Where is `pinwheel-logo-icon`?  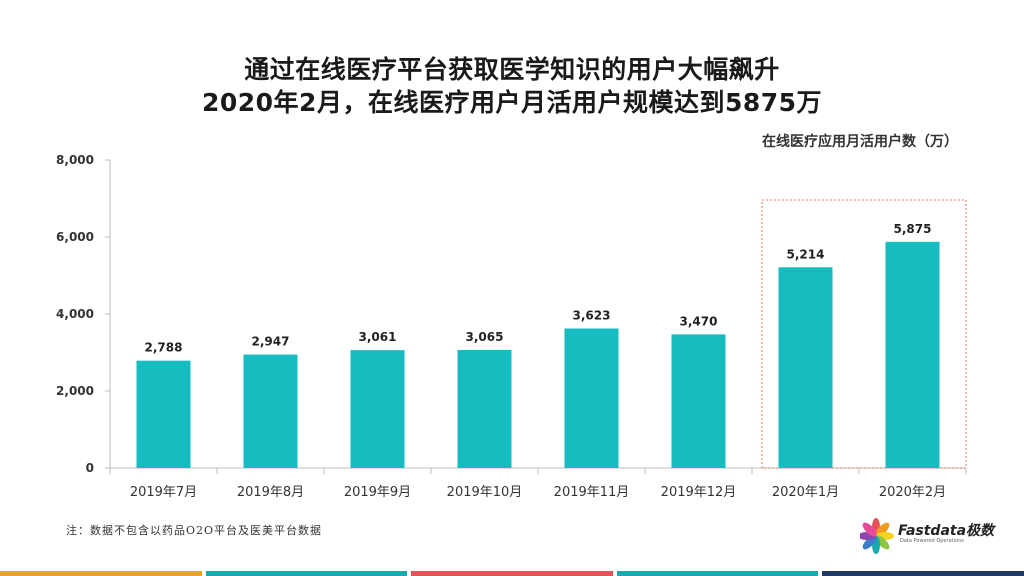
pinwheel-logo-icon is located at coordinates (876, 536).